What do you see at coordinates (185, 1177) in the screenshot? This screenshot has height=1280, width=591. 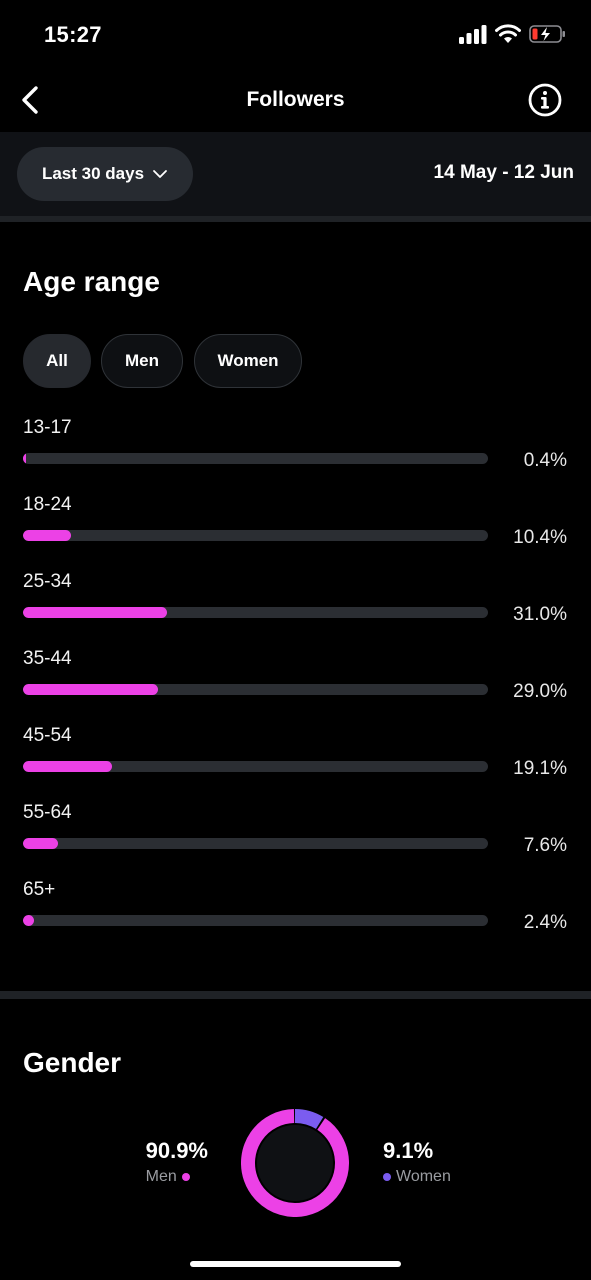 I see `men-dot-icon` at bounding box center [185, 1177].